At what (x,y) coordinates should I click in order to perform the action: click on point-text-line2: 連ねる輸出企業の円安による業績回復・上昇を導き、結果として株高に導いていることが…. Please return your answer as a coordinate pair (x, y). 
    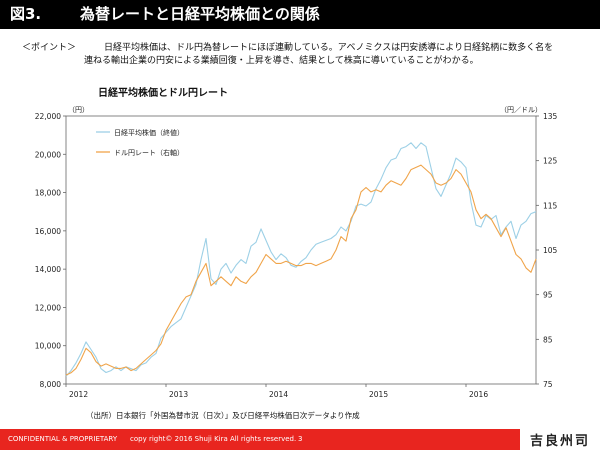
    Looking at the image, I should click on (281, 61).